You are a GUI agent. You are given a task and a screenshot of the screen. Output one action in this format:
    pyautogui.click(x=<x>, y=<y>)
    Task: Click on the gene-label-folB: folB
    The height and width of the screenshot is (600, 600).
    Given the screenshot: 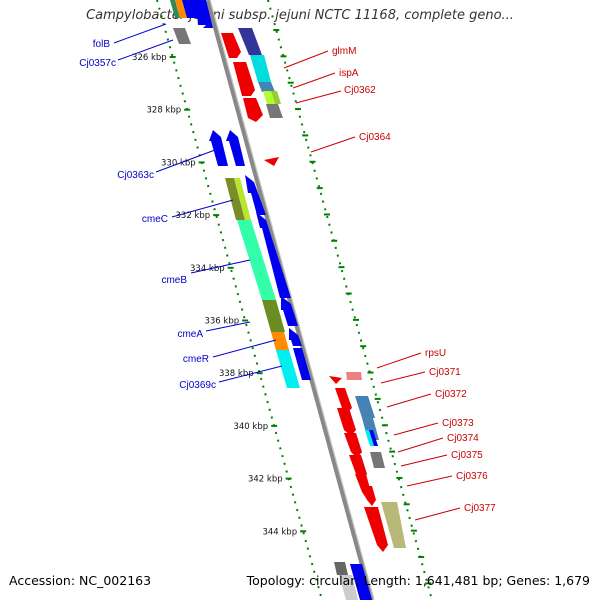 What is the action you would take?
    pyautogui.click(x=102, y=44)
    